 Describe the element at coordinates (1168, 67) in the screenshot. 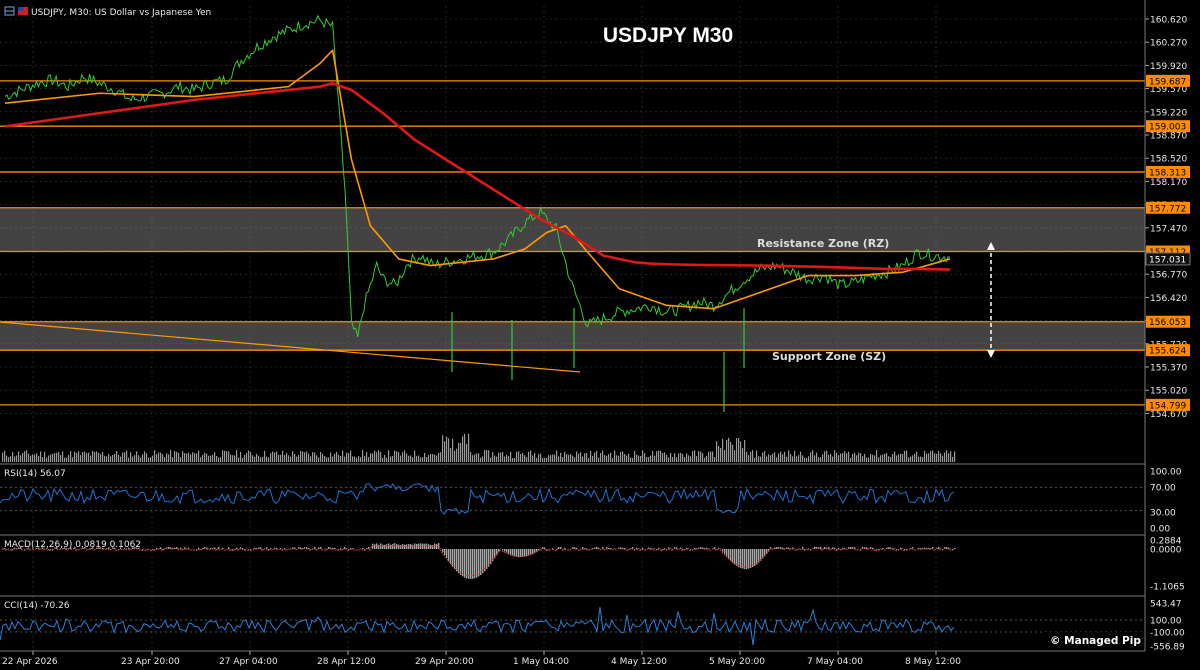

I see `price-tick-label: 159.920` at that location.